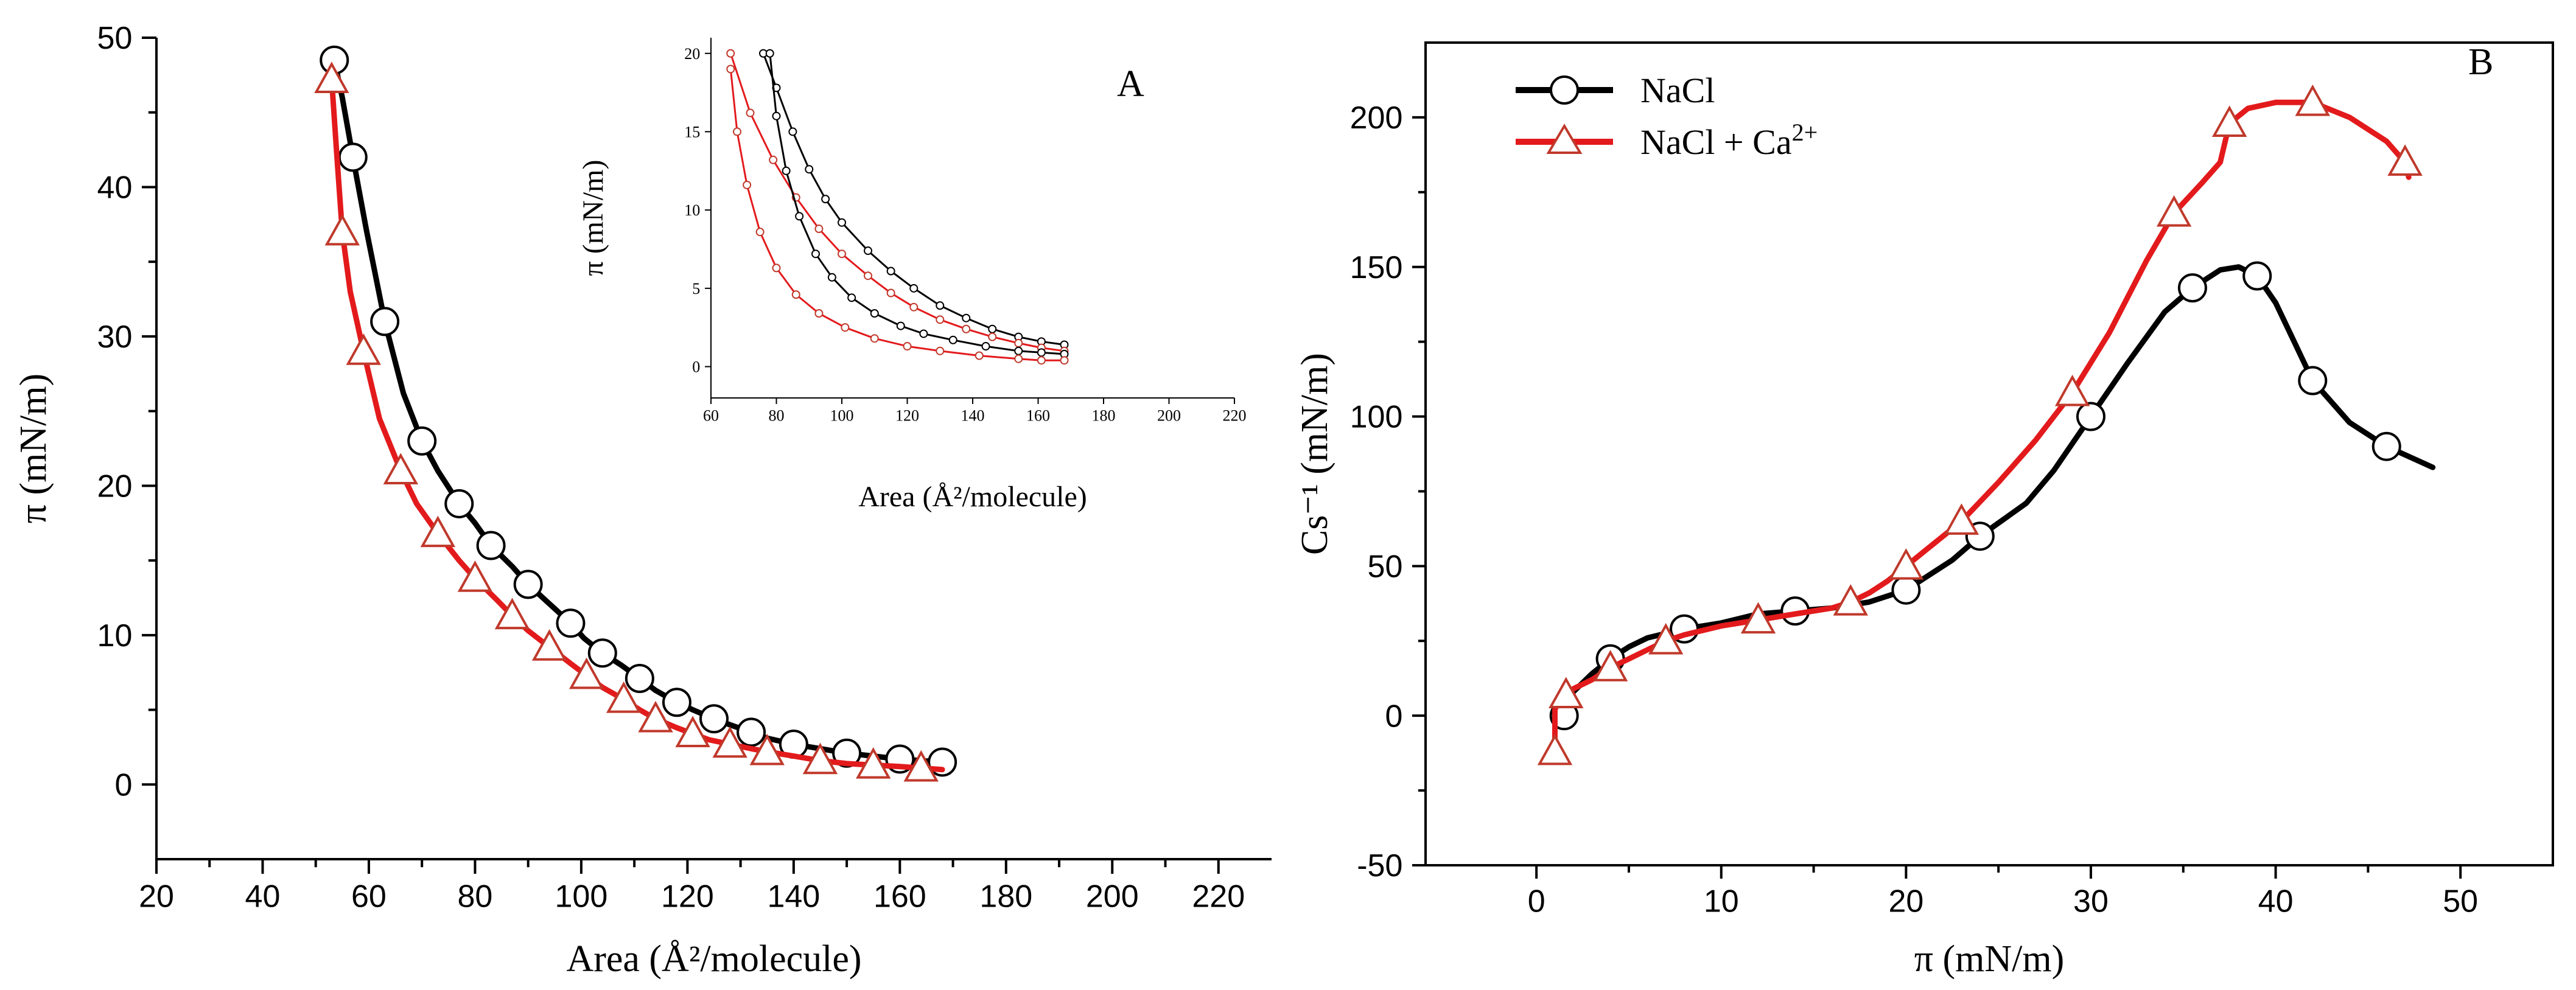  What do you see at coordinates (2091, 901) in the screenshot?
I see `panel-b-x-tick-label: 30` at bounding box center [2091, 901].